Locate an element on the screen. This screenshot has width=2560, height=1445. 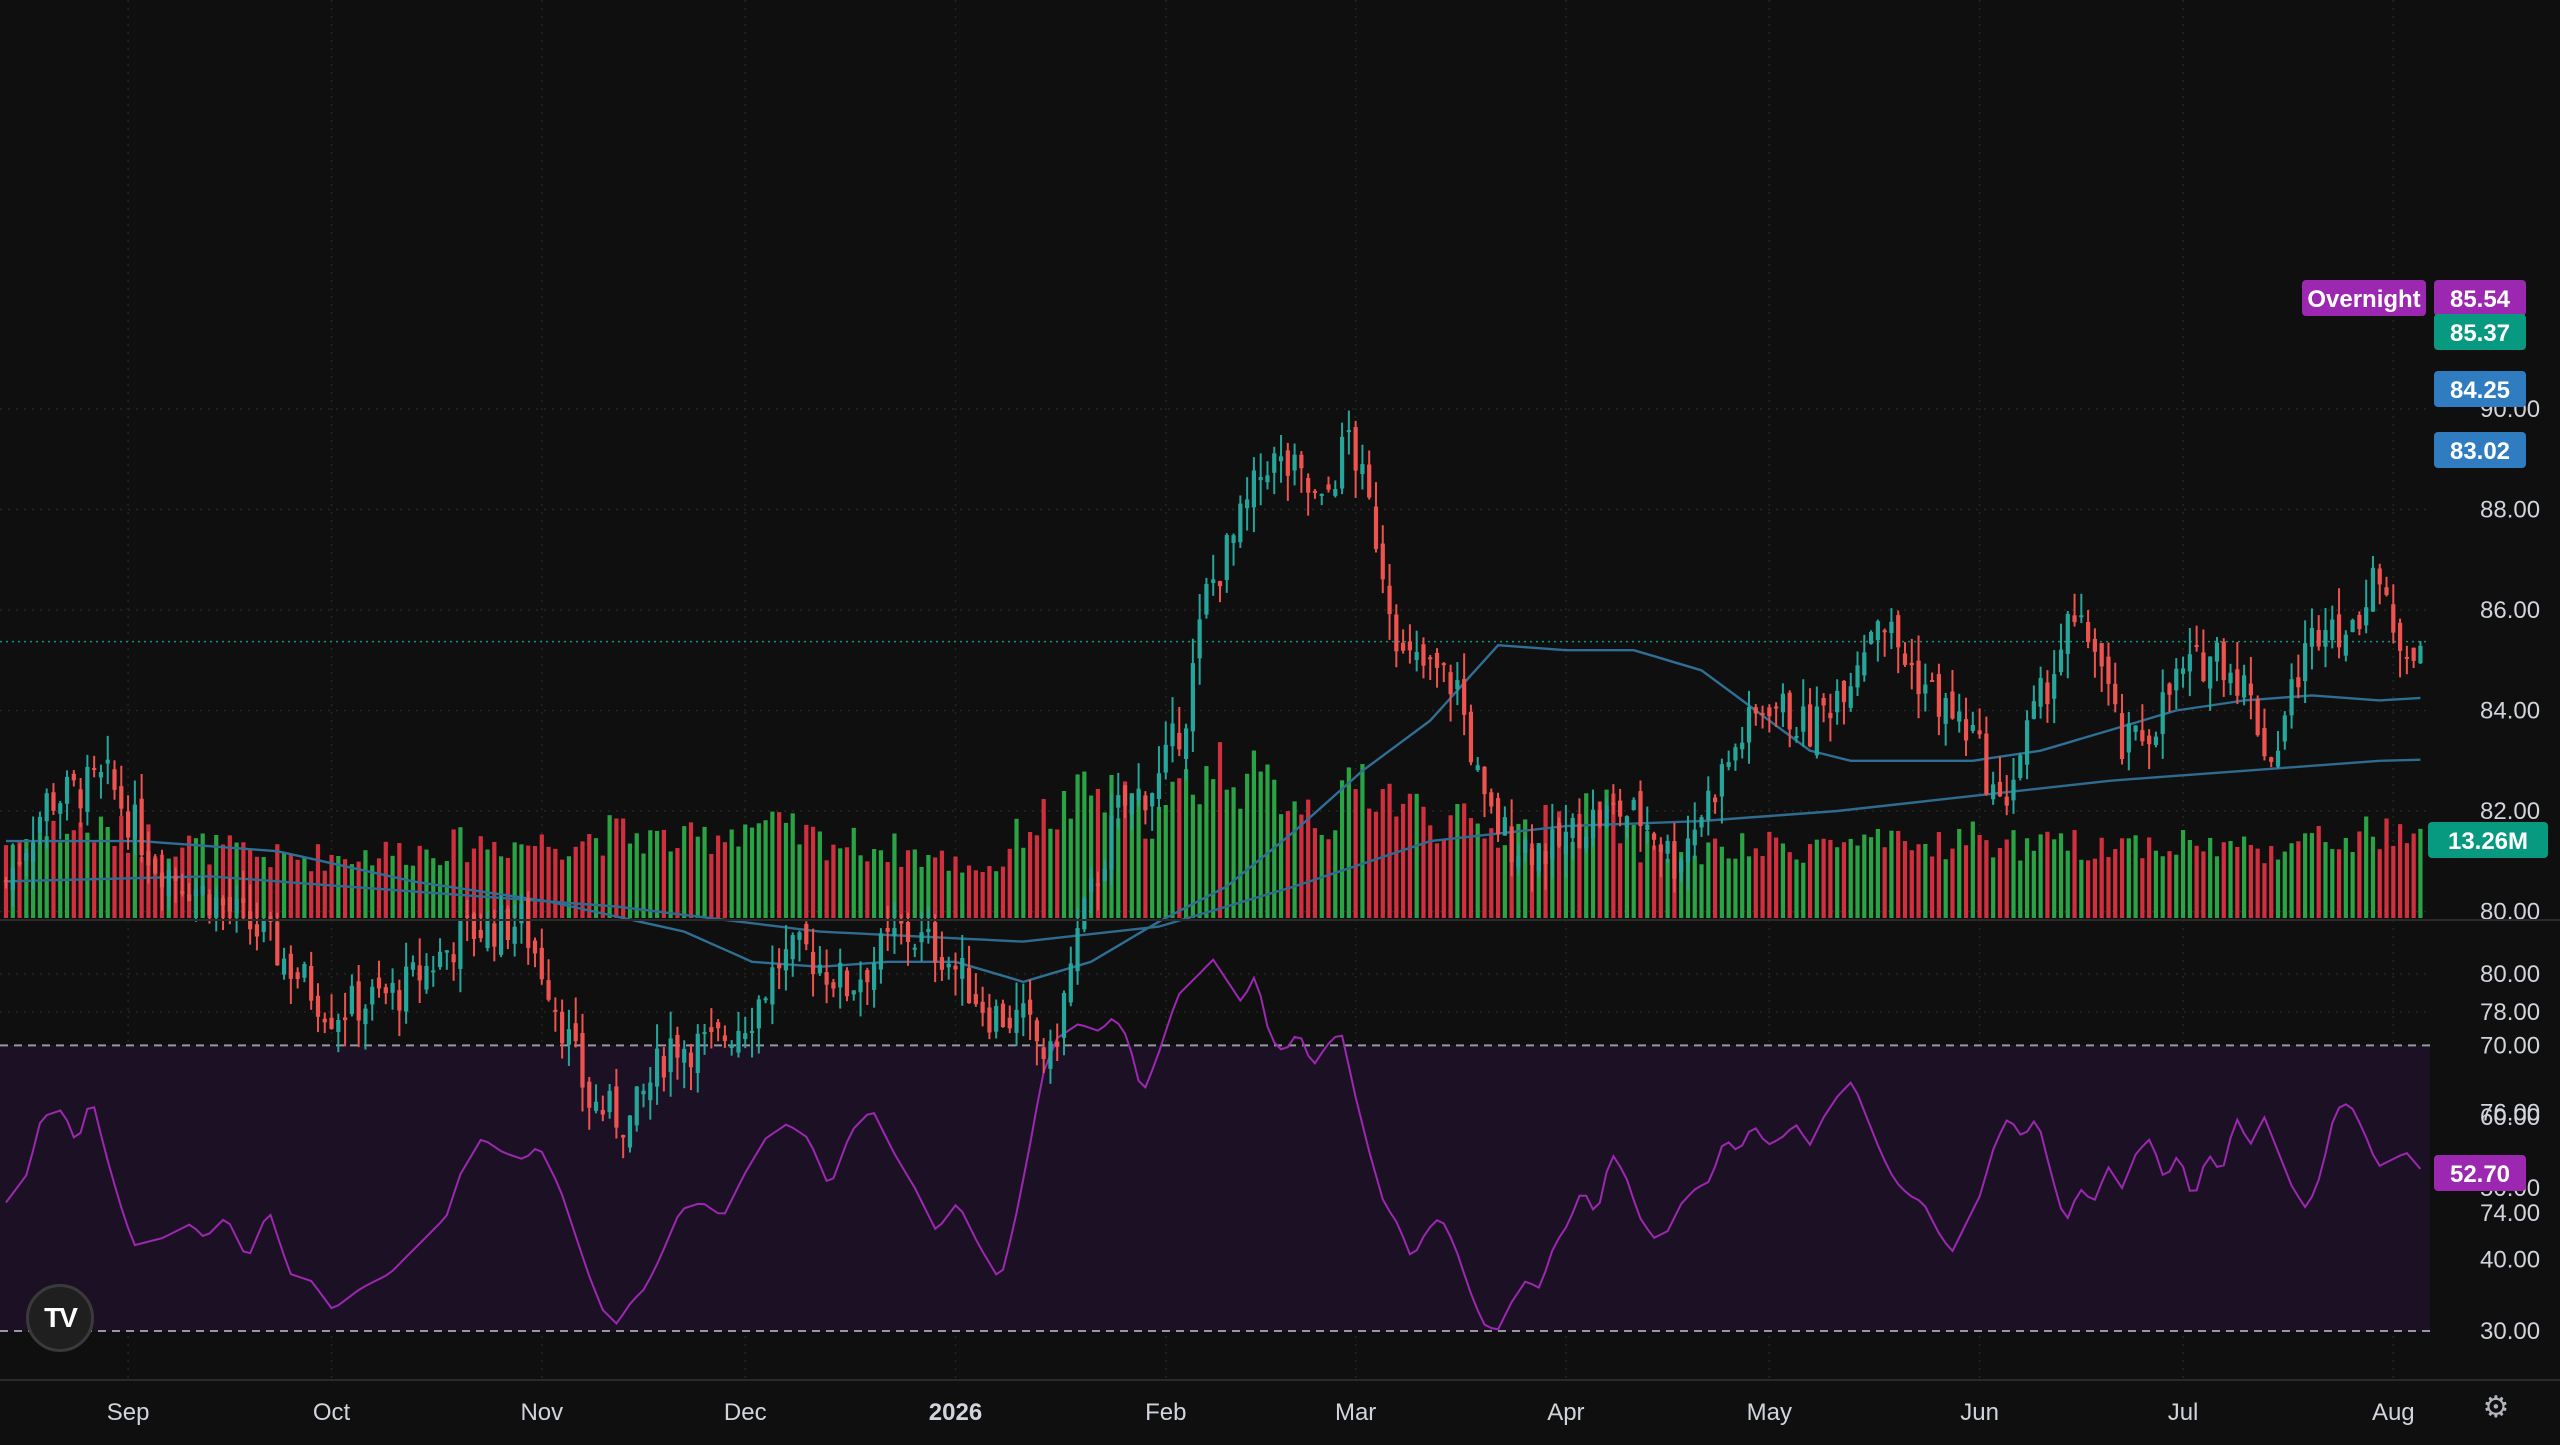
rsi-tick-label: 80.00 is located at coordinates (2510, 974).